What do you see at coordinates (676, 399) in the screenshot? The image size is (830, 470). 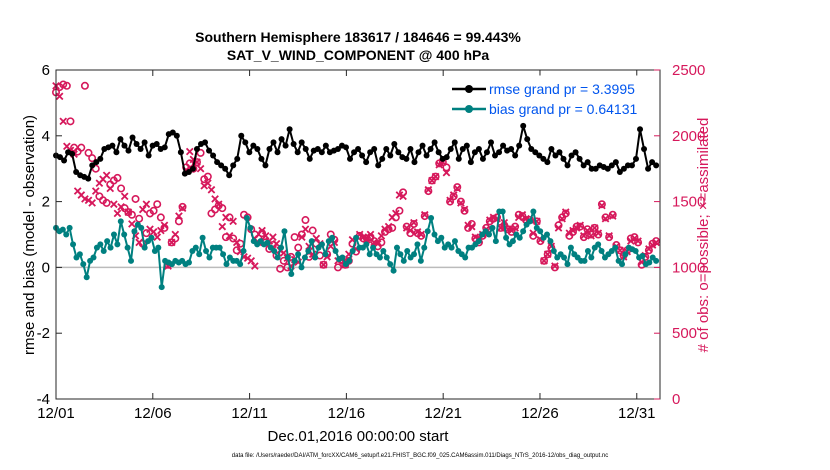 I see `right-tick-label: 0` at bounding box center [676, 399].